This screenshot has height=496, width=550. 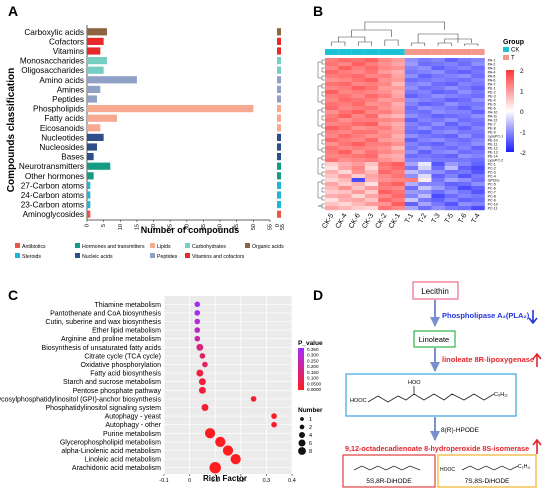 I want to click on panel-c-category-label: Starch and sucrose metabolism, so click(x=112, y=382).